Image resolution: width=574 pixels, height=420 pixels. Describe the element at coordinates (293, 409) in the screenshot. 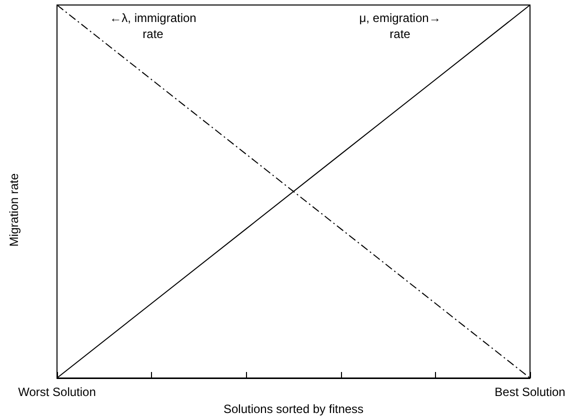

I see `x-axis-title: Solutions sorted by fitness` at that location.